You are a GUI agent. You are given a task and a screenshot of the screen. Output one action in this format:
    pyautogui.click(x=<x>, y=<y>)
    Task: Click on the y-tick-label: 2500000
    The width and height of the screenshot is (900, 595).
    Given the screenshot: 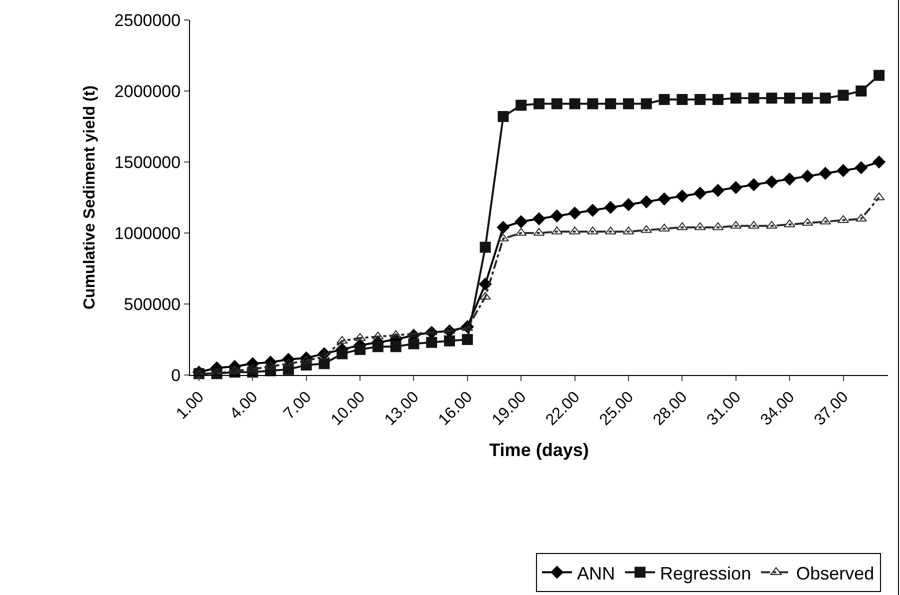 What is the action you would take?
    pyautogui.click(x=147, y=20)
    